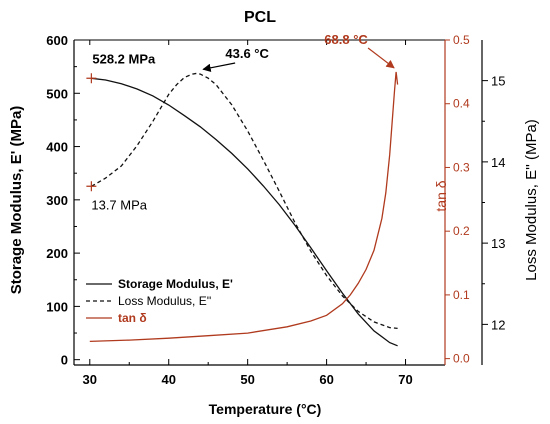  What do you see at coordinates (175, 284) in the screenshot?
I see `legend-storage-label: Storage Modulus, E'` at bounding box center [175, 284].